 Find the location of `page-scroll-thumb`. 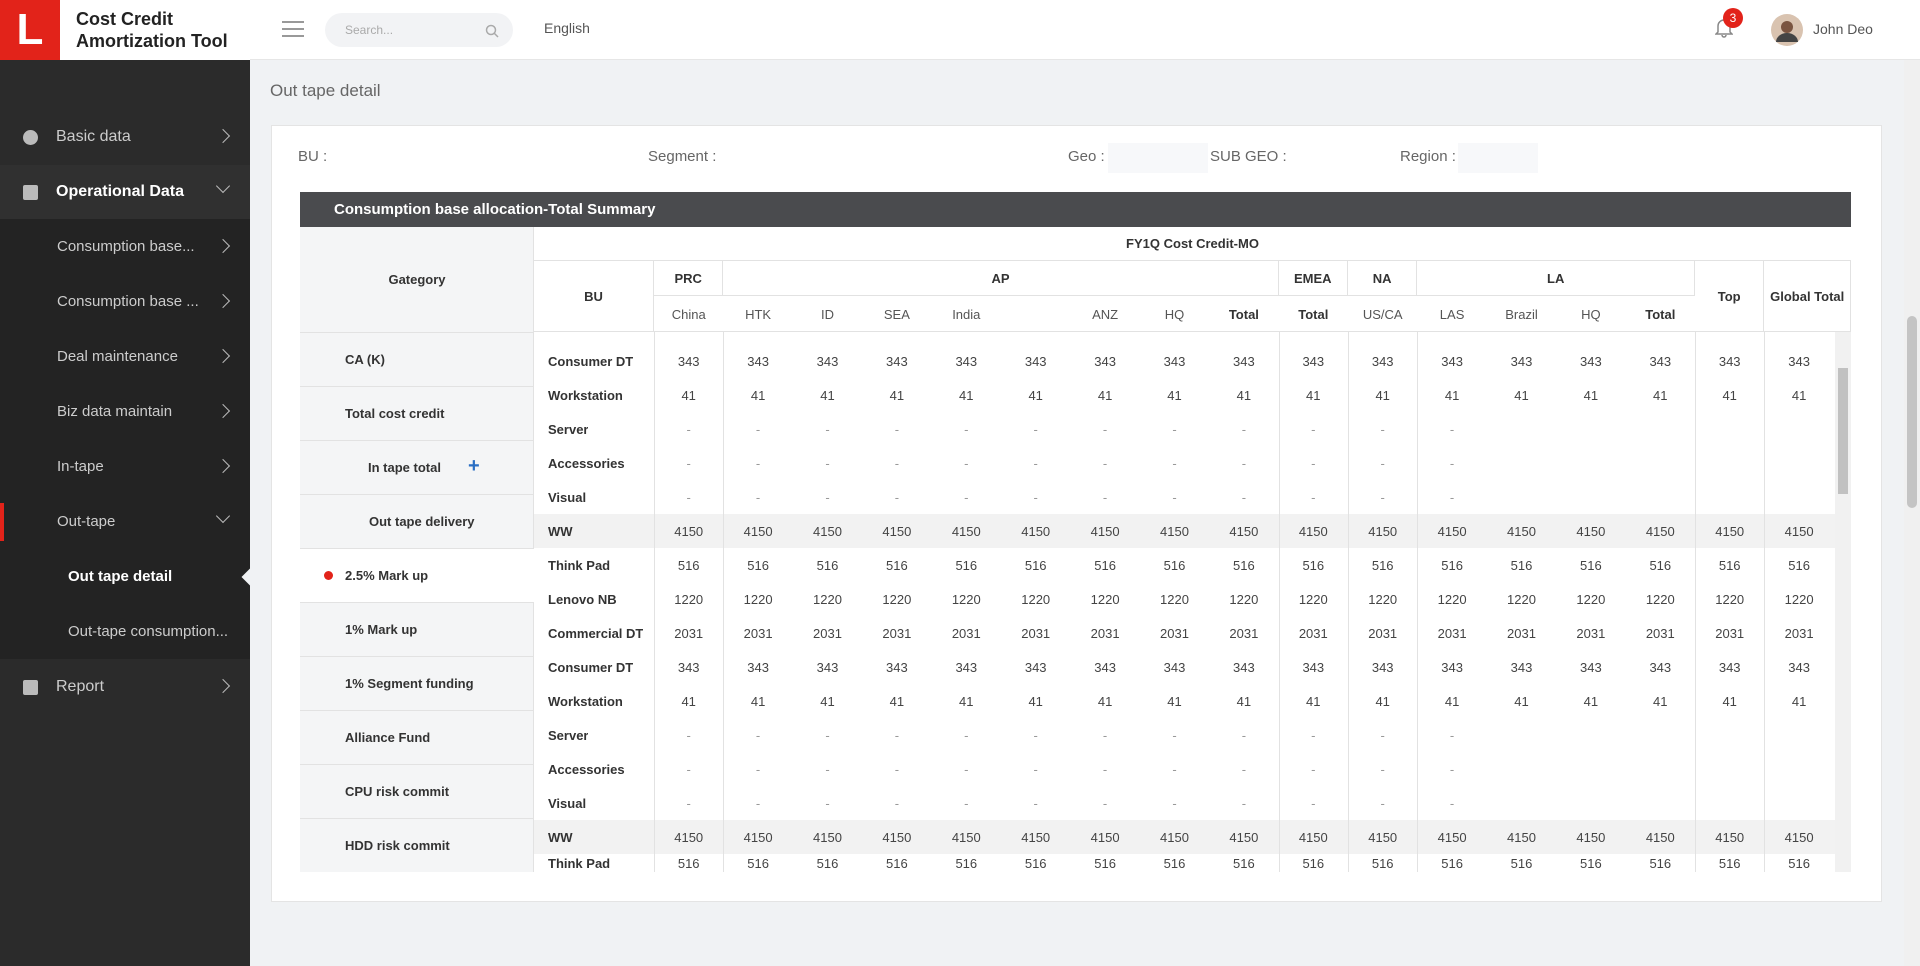

page-scroll-thumb is located at coordinates (1912, 412).